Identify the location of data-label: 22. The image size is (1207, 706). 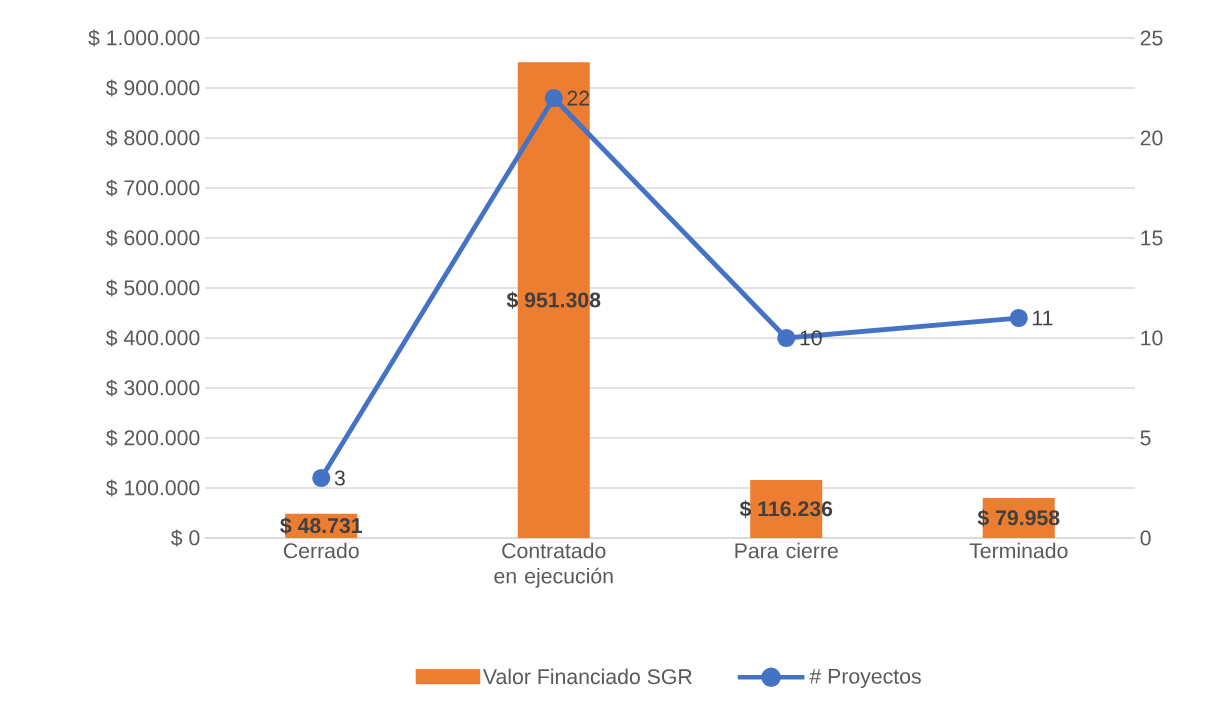
(578, 98).